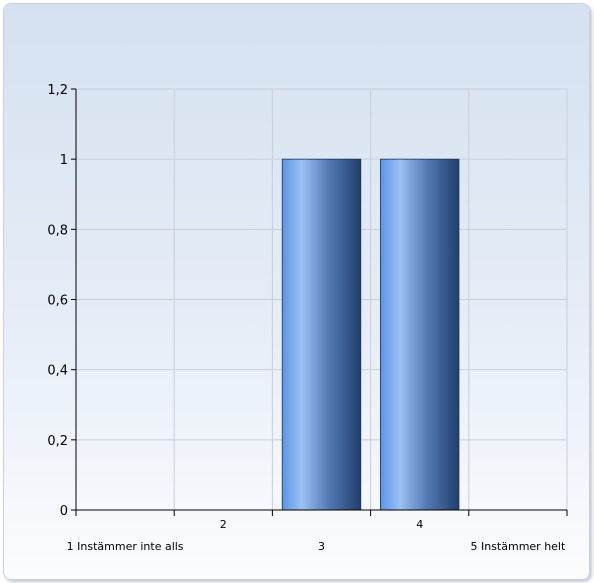  What do you see at coordinates (125, 546) in the screenshot?
I see `x-tick-label: 1 Instämmer inte alls` at bounding box center [125, 546].